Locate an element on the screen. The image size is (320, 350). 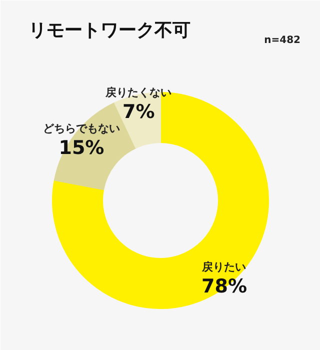
text: n=482 is located at coordinates (282, 40).